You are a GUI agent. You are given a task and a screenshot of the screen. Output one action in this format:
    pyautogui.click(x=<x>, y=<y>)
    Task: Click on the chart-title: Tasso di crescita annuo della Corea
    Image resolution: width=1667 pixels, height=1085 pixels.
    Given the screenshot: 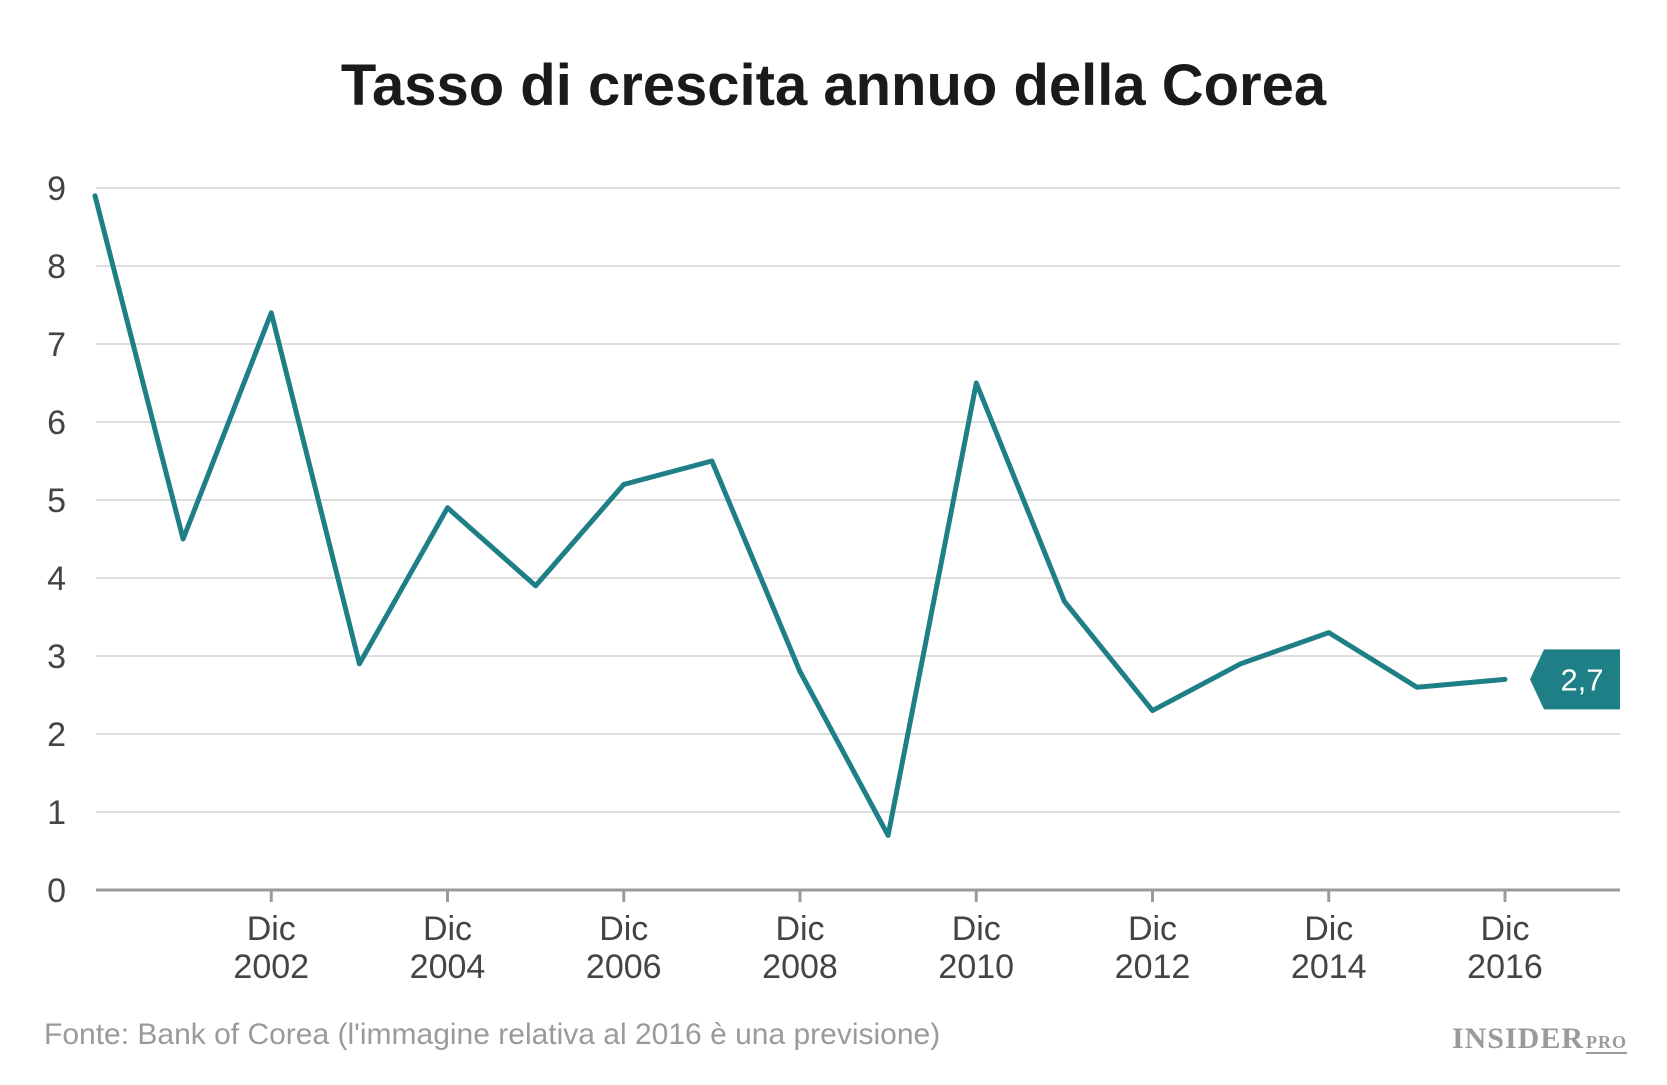 What is the action you would take?
    pyautogui.click(x=833, y=85)
    